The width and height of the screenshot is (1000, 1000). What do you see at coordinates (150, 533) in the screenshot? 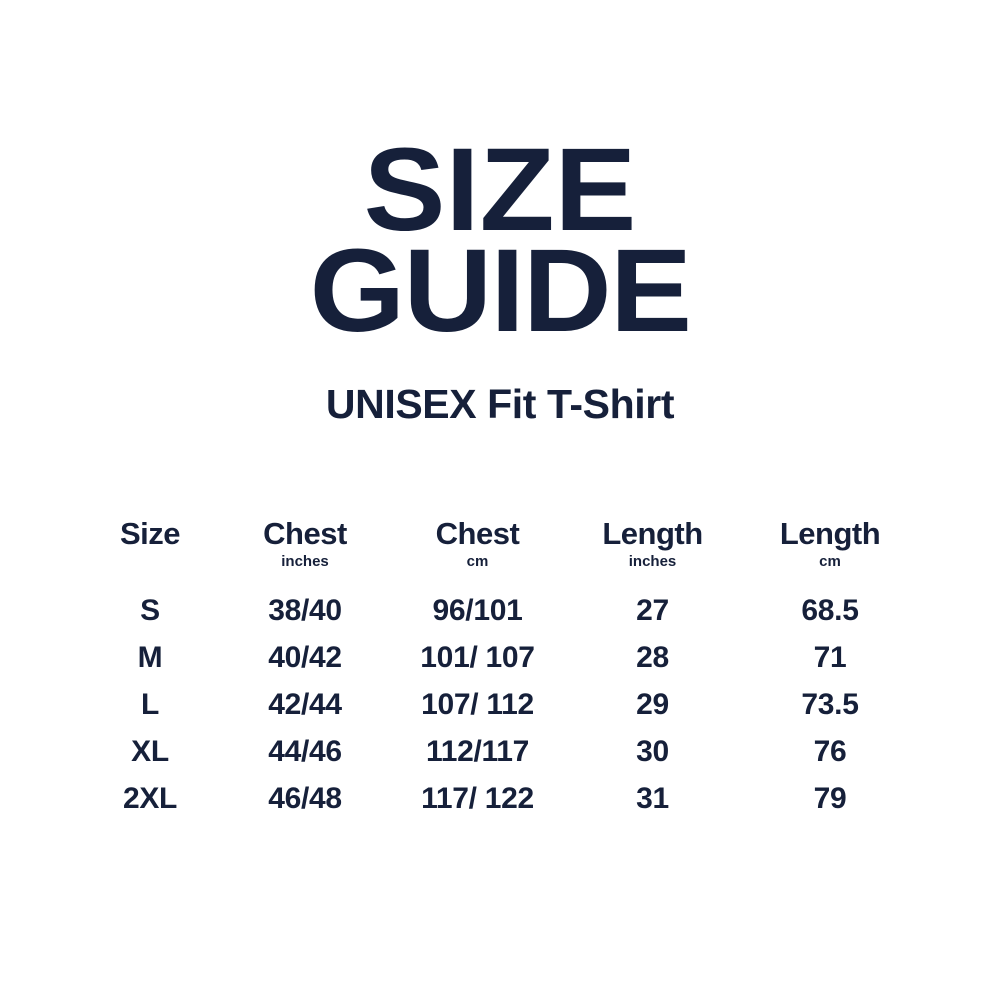
I see `column-header-size-label: Size` at bounding box center [150, 533].